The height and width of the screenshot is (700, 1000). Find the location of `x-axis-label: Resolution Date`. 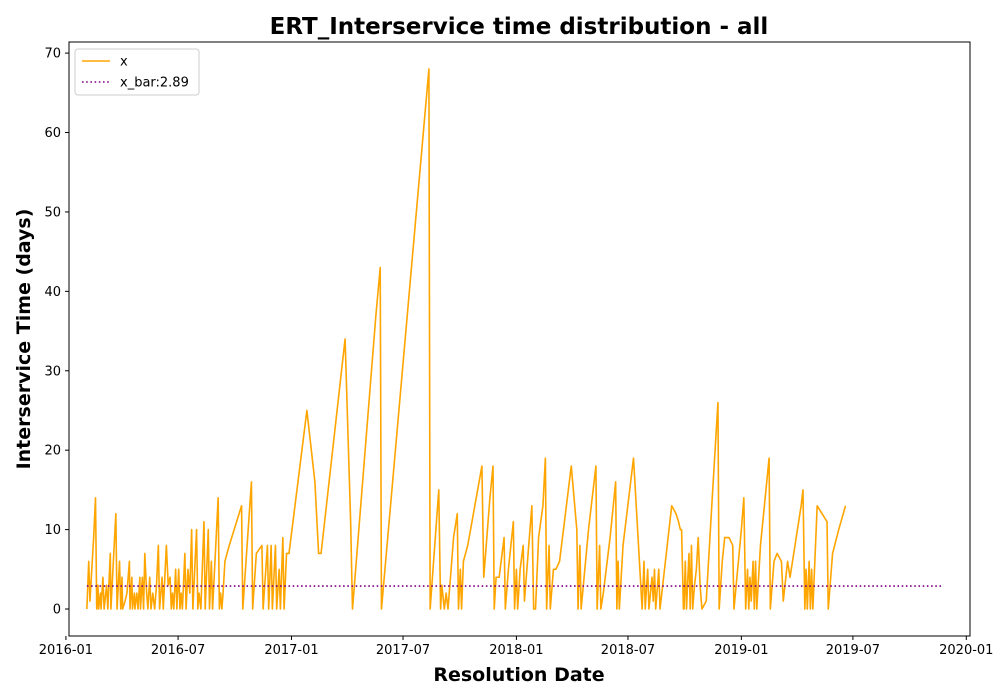

x-axis-label: Resolution Date is located at coordinates (518, 675).